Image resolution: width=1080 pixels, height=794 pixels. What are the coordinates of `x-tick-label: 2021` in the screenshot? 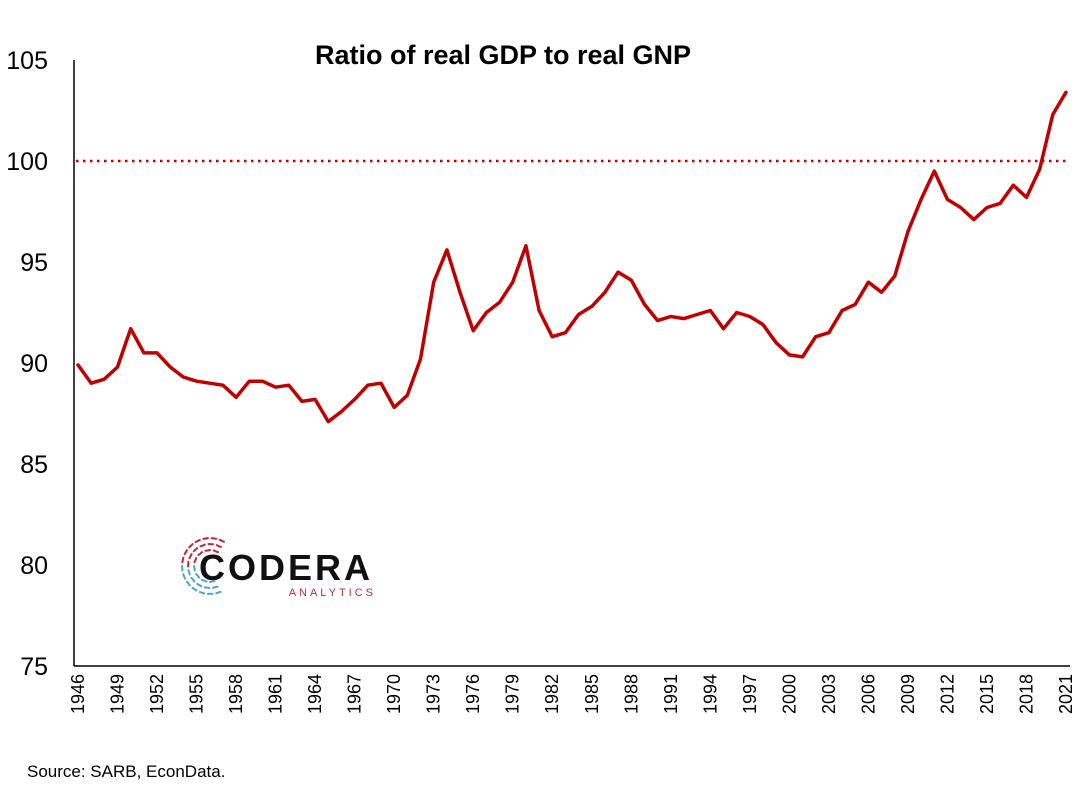 It's located at (1066, 694).